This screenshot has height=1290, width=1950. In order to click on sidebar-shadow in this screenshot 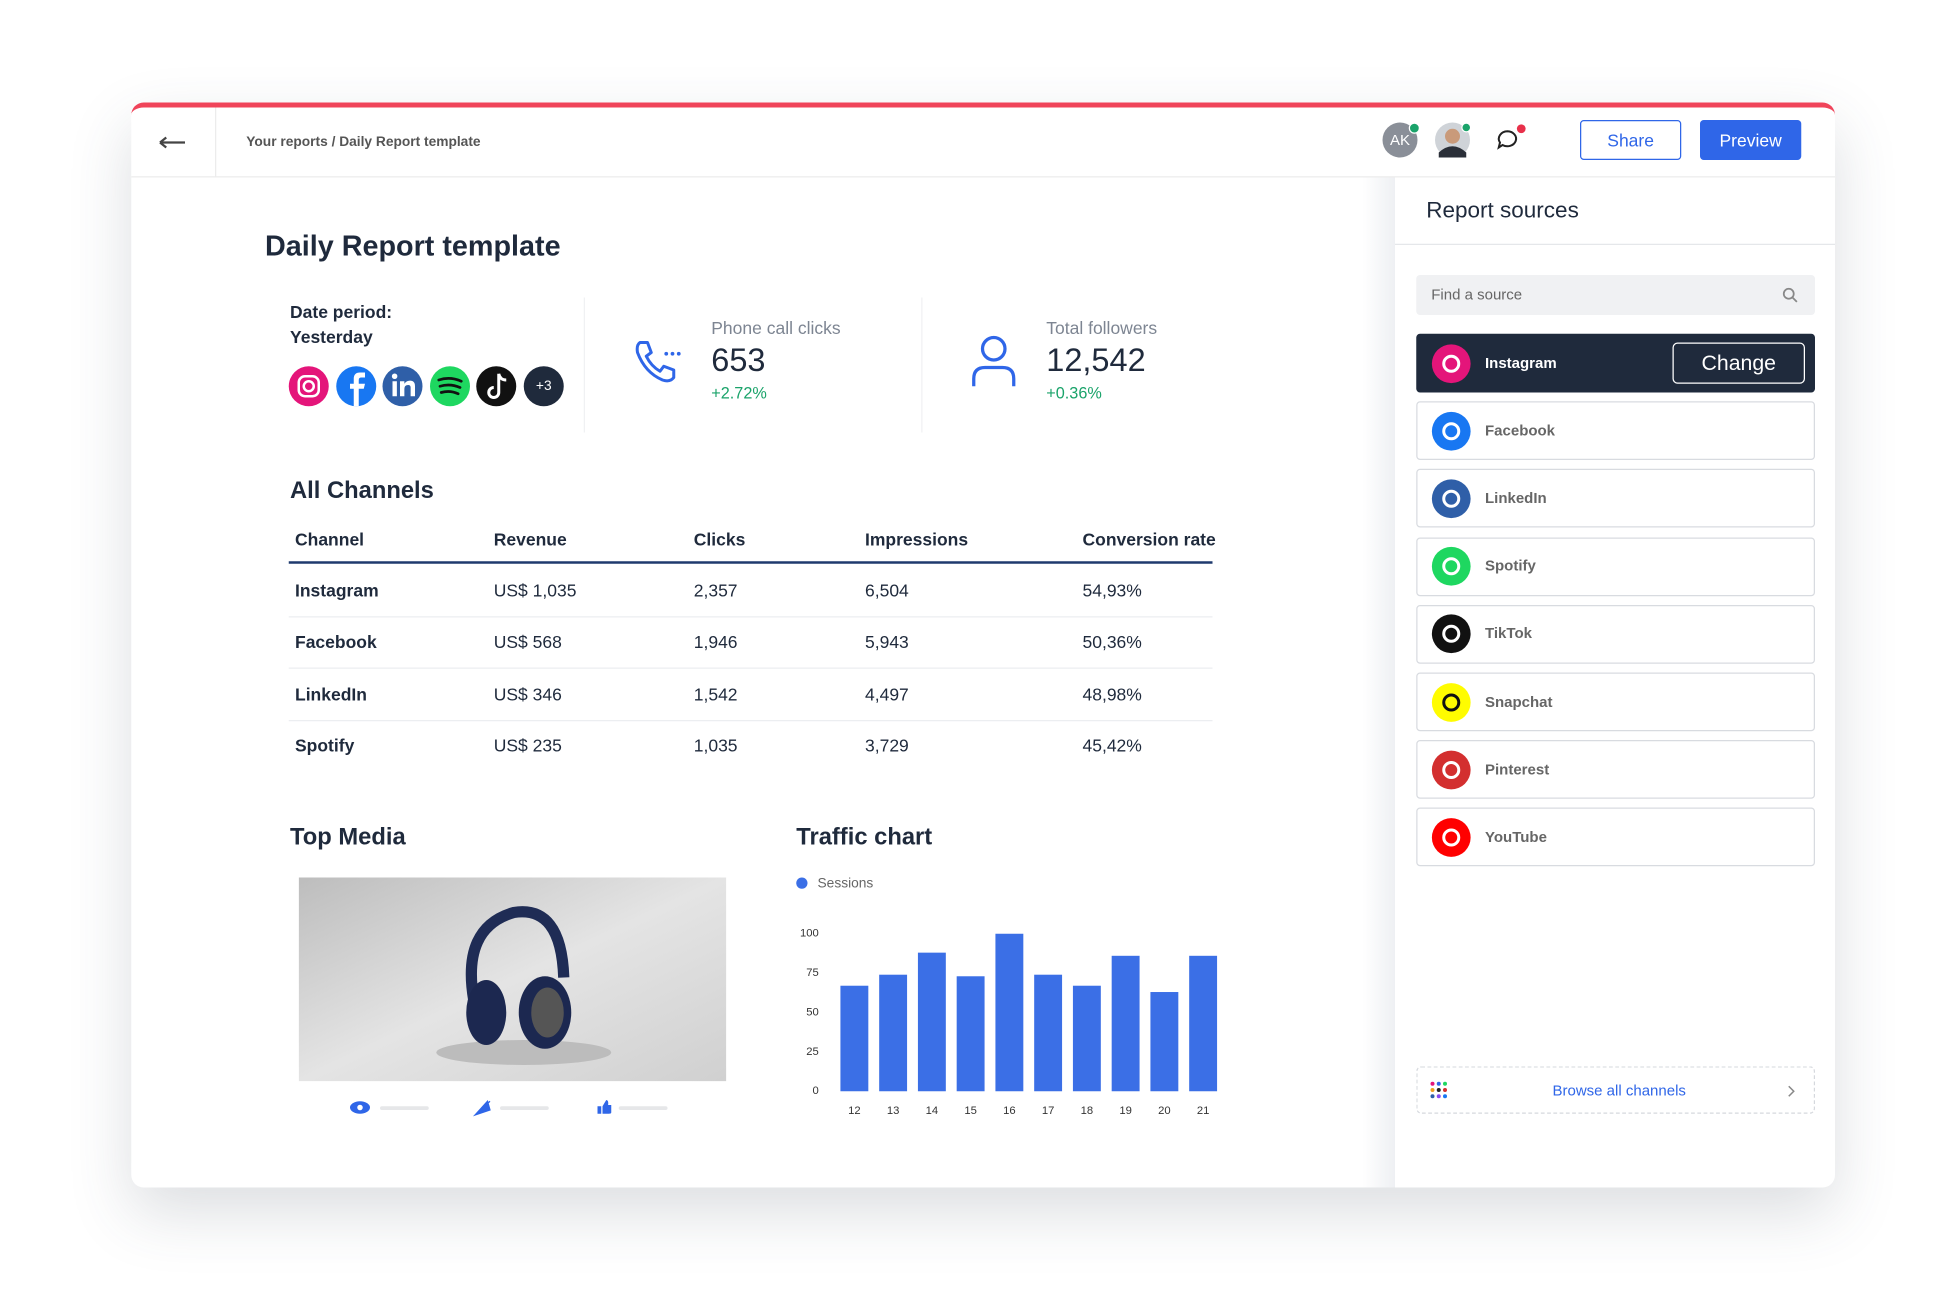, I will do `click(1378, 682)`.